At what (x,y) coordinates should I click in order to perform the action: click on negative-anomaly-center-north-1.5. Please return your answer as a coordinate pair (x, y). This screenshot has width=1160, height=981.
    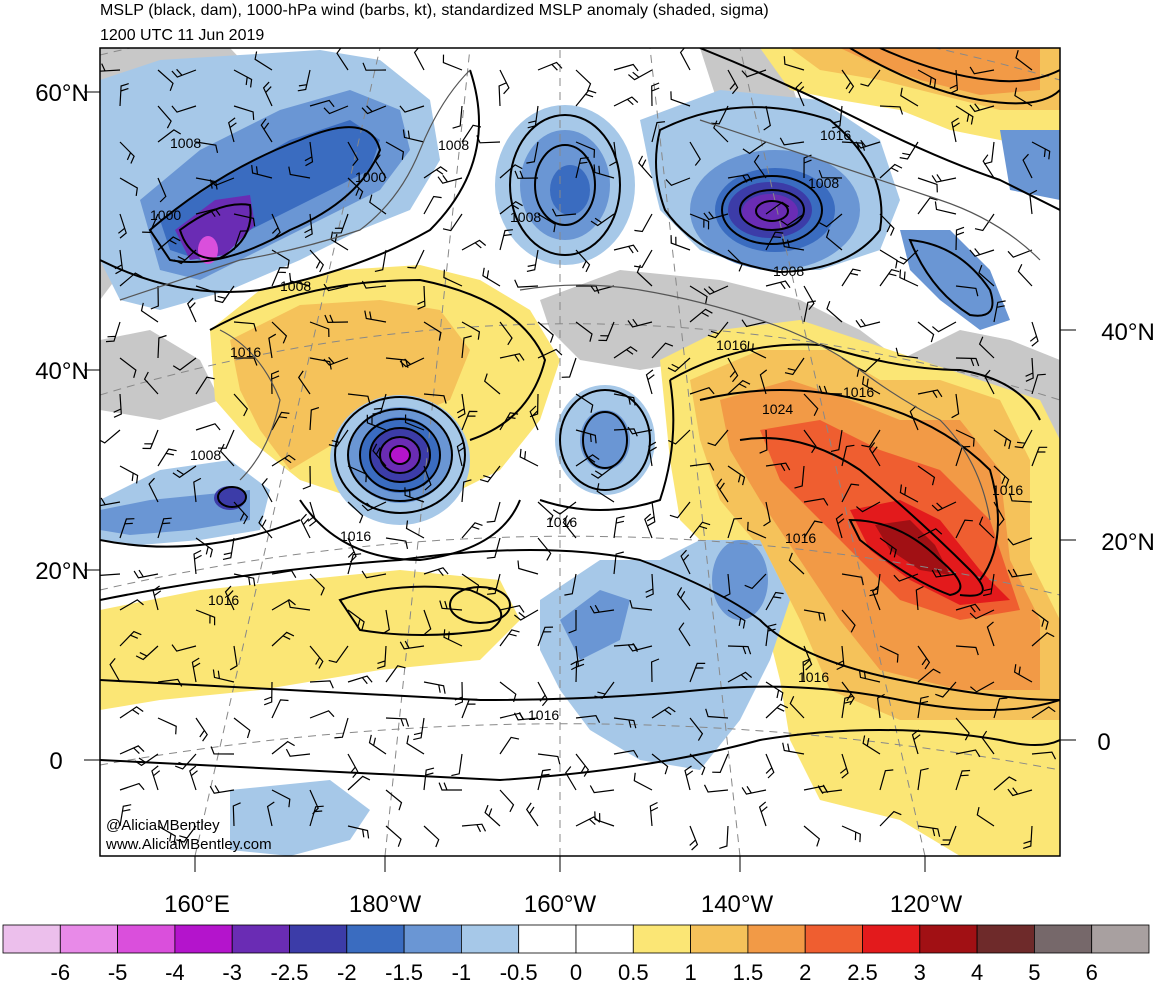
    Looking at the image, I should click on (570, 190).